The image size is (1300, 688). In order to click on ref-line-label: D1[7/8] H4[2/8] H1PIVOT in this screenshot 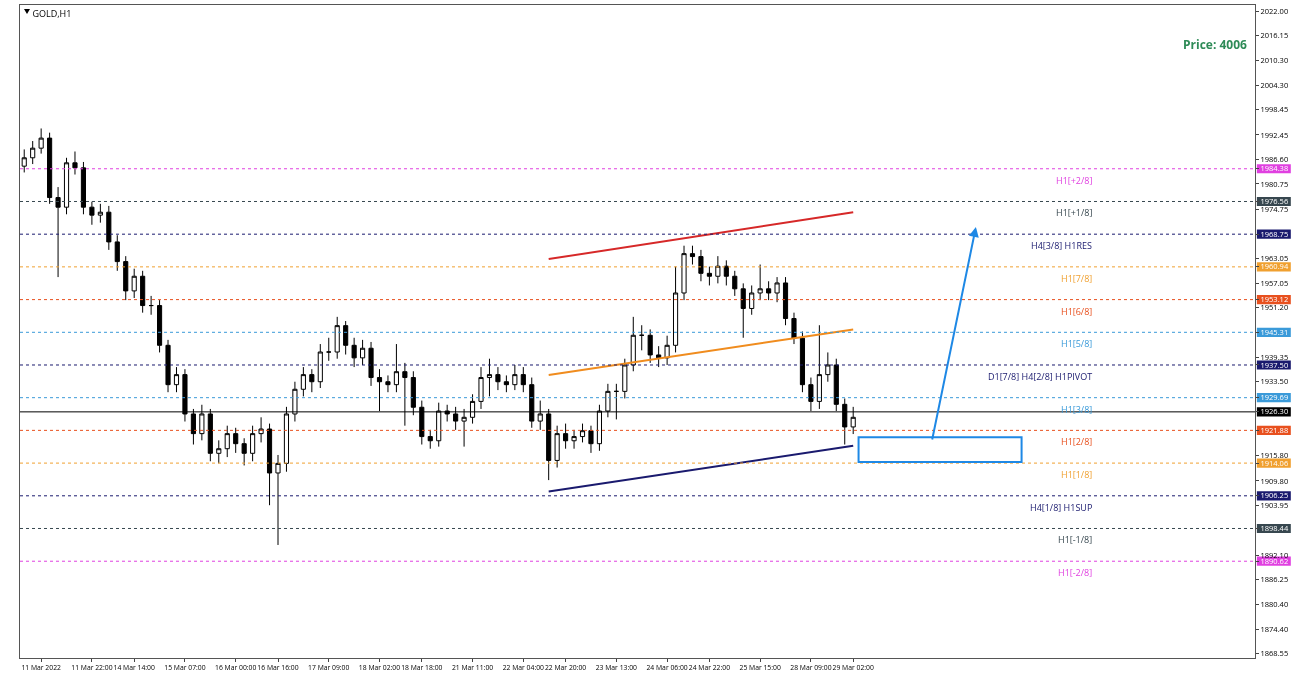, I will do `click(1040, 376)`.